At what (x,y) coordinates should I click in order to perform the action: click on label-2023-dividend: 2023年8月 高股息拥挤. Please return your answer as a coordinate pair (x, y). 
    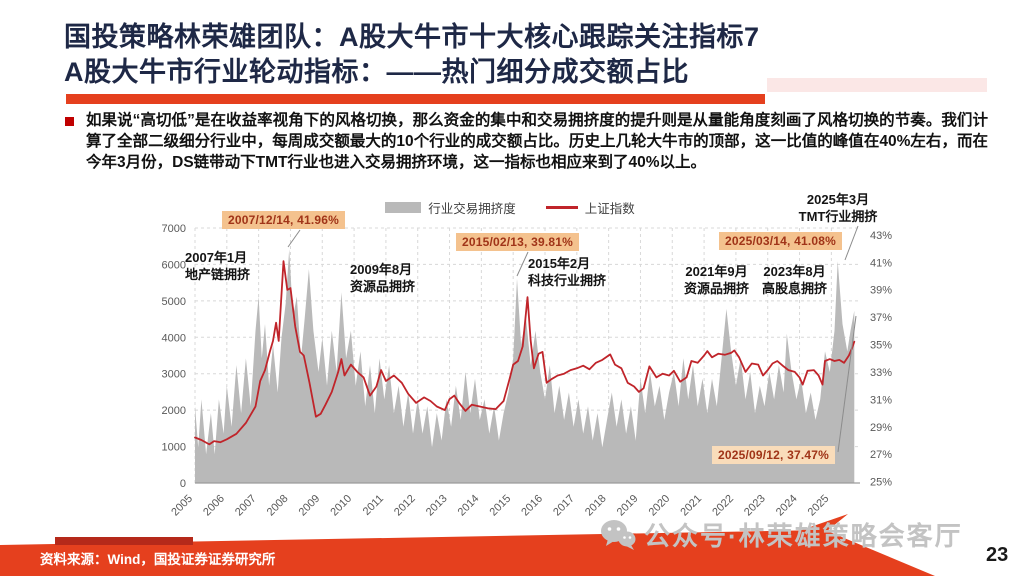
    Looking at the image, I should click on (795, 280).